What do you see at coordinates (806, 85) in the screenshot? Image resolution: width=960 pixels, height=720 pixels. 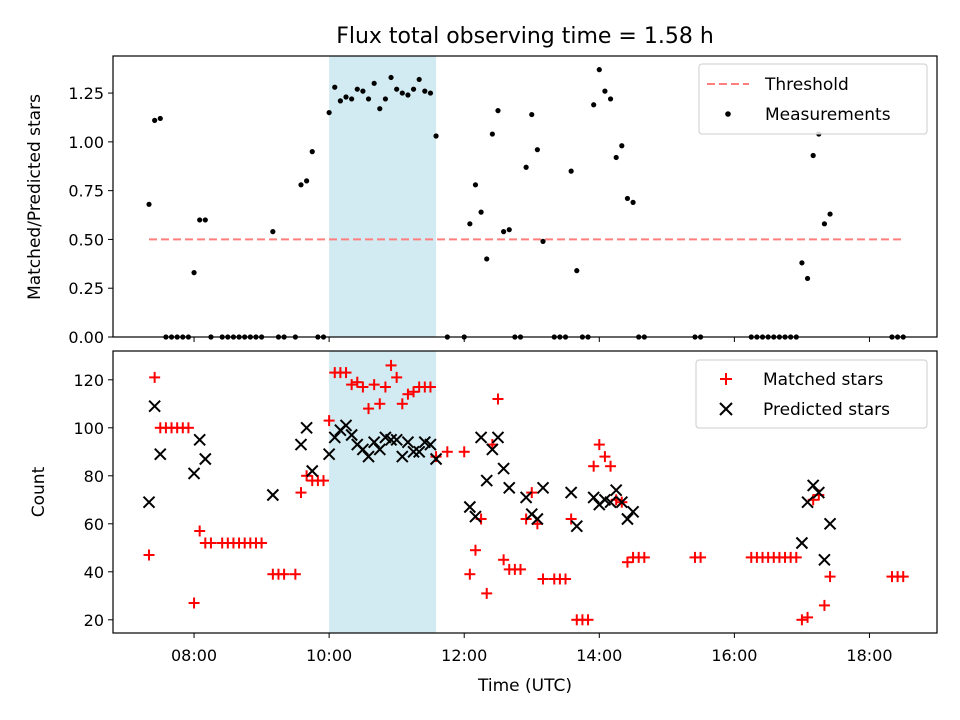 I see `legend-threshold-label: Threshold` at bounding box center [806, 85].